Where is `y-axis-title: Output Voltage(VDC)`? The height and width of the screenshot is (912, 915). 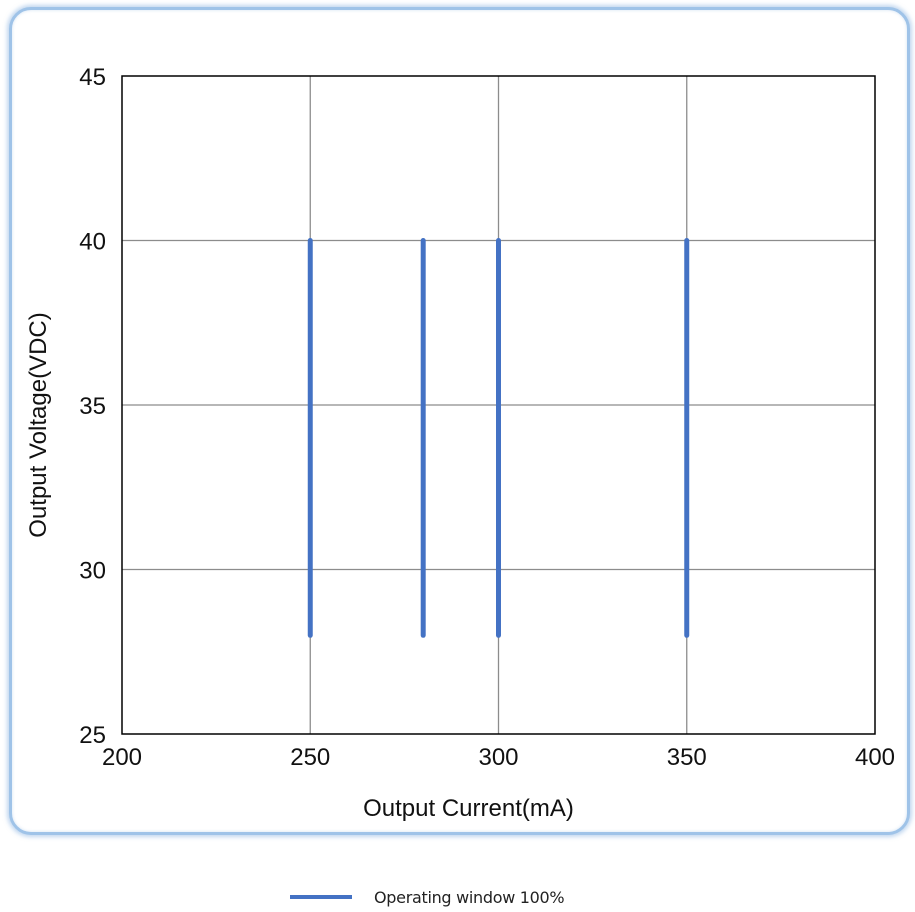
y-axis-title: Output Voltage(VDC) is located at coordinates (38, 424).